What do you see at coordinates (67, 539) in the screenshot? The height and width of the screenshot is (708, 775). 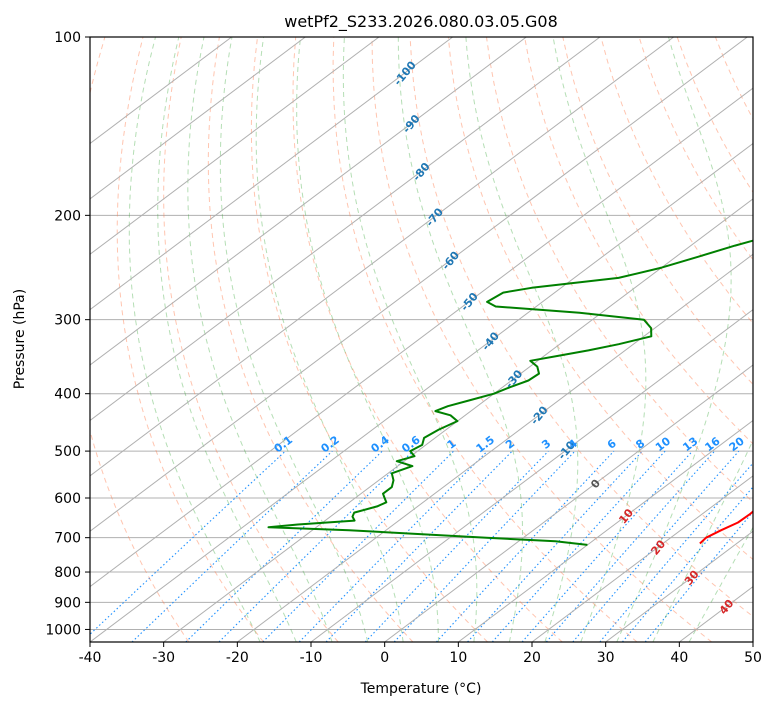 I see `y-tick-label: 700` at bounding box center [67, 539].